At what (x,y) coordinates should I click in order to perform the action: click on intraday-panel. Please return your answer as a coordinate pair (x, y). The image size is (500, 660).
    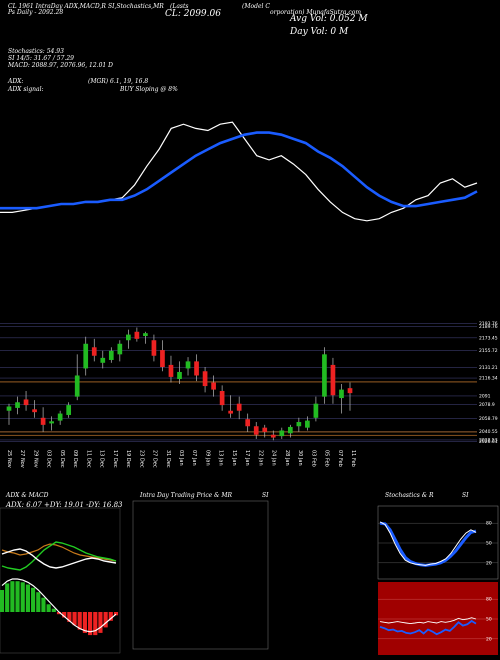
    Looking at the image, I should click on (200, 575).